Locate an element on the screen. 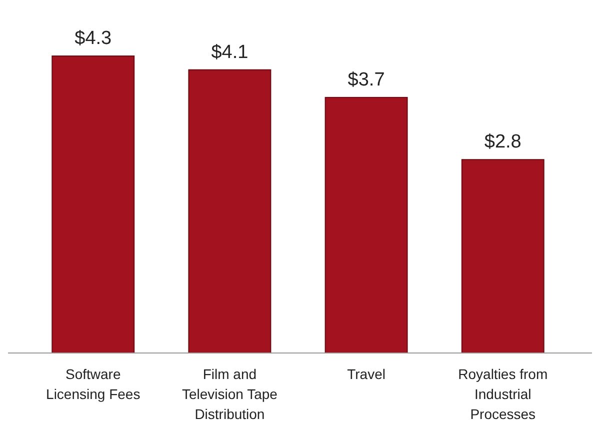 The width and height of the screenshot is (600, 432). data-label: $3.7 is located at coordinates (366, 79).